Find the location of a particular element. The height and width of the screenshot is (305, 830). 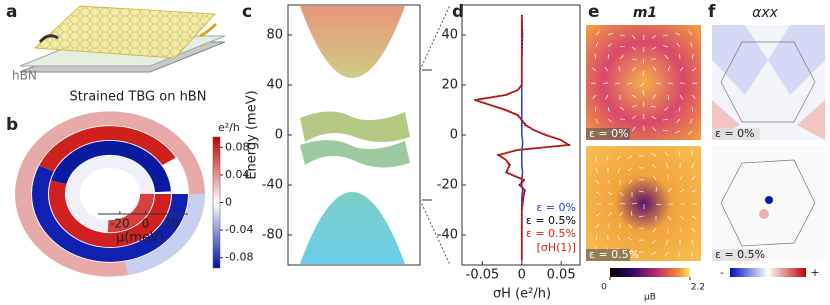

legend-note: [σH(1)] is located at coordinates (556, 247).